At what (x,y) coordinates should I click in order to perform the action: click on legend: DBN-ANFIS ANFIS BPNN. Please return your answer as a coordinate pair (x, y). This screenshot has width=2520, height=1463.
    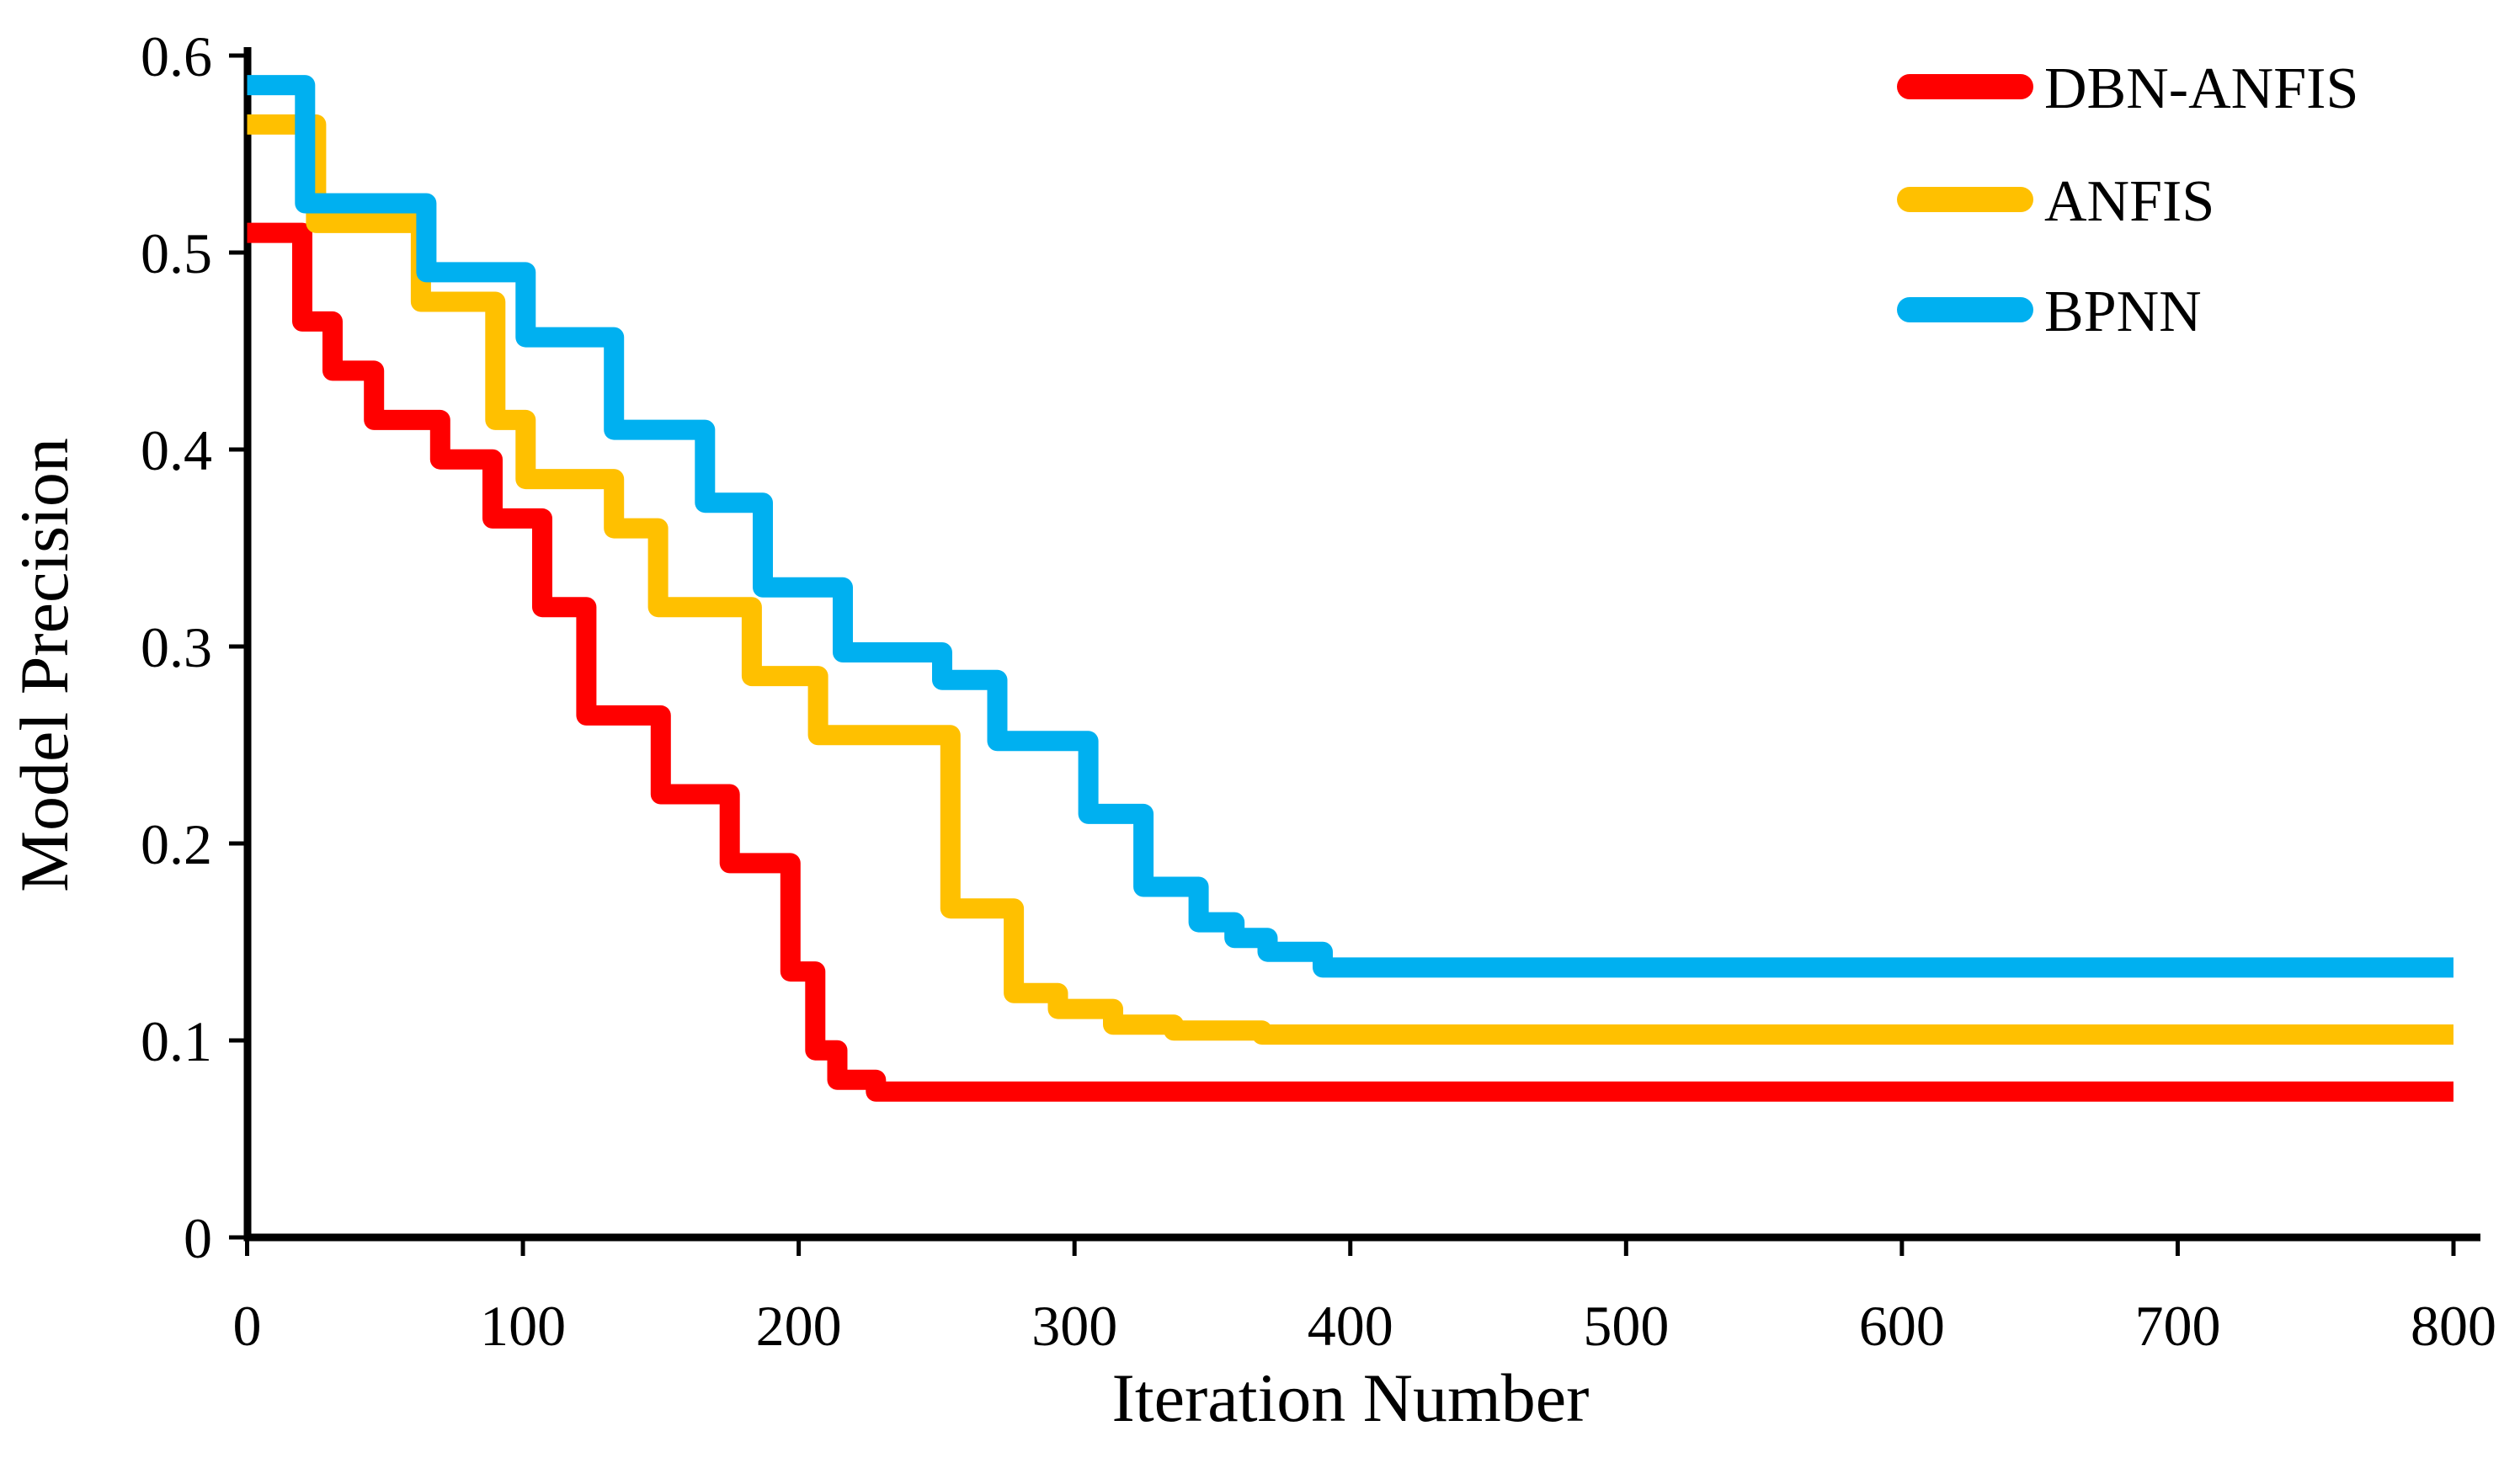
    Looking at the image, I should click on (2127, 200).